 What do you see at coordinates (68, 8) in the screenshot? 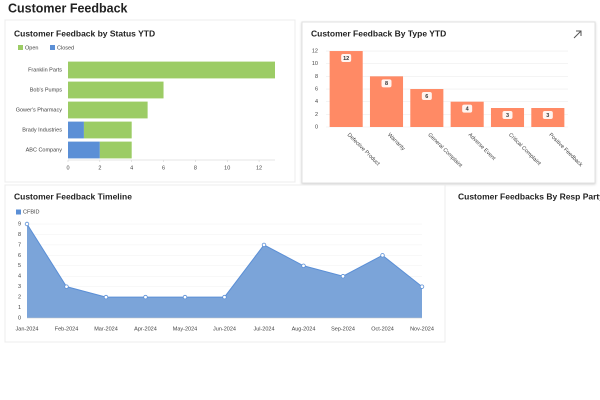
I see `page-title: Customer Feedback` at bounding box center [68, 8].